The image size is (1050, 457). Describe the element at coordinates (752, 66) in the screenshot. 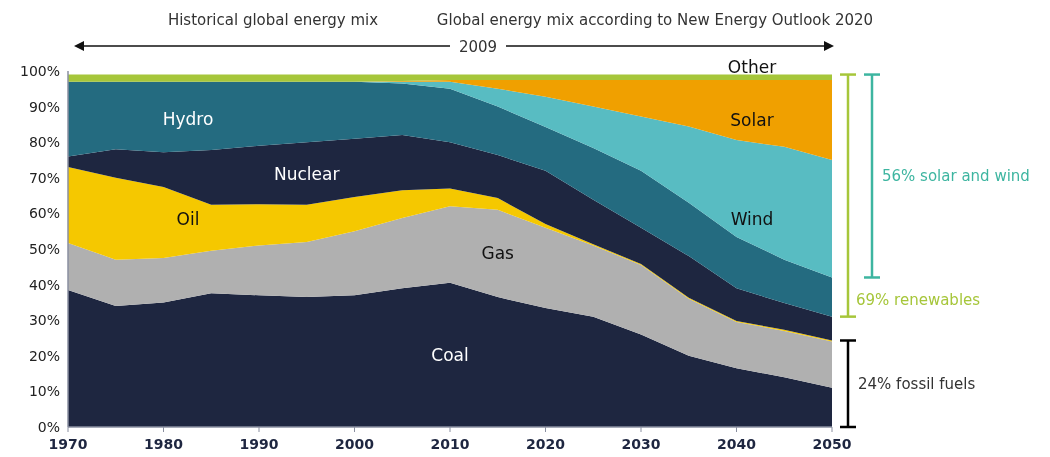

I see `series-label: Other` at that location.